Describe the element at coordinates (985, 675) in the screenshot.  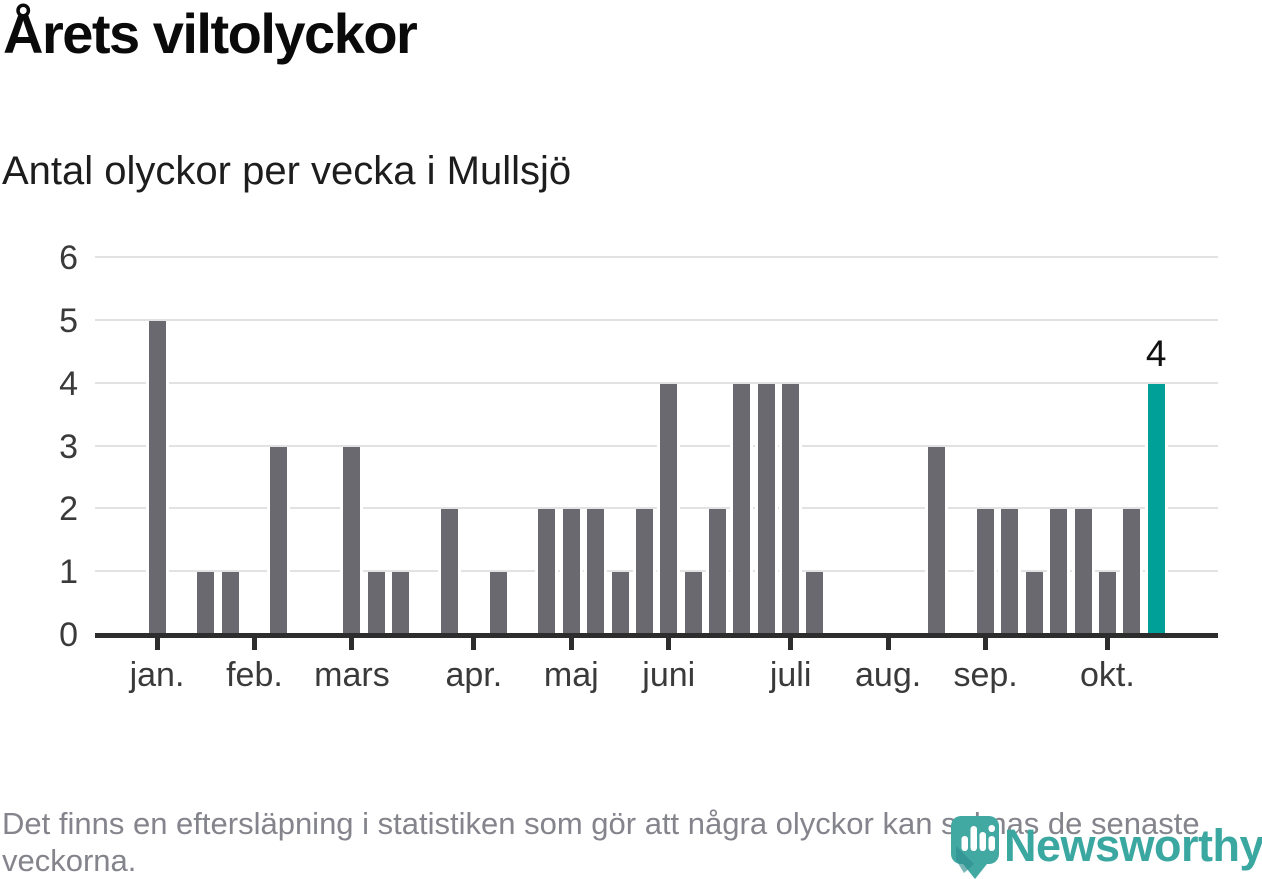
I see `x-axis-label: sep.` at that location.